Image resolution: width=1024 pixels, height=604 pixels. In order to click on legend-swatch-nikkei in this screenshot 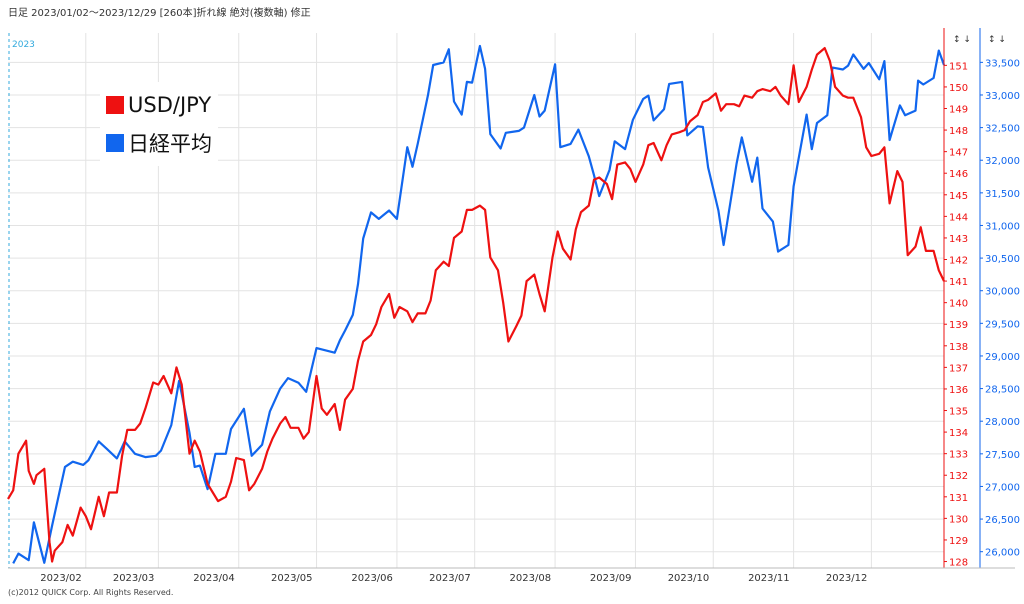, I will do `click(115, 143)`.